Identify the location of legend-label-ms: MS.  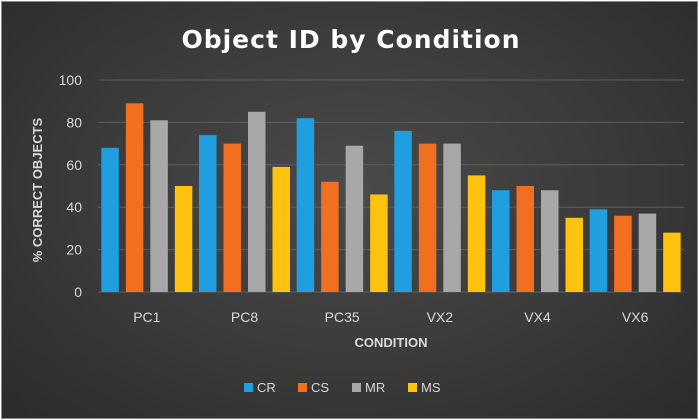
(431, 387).